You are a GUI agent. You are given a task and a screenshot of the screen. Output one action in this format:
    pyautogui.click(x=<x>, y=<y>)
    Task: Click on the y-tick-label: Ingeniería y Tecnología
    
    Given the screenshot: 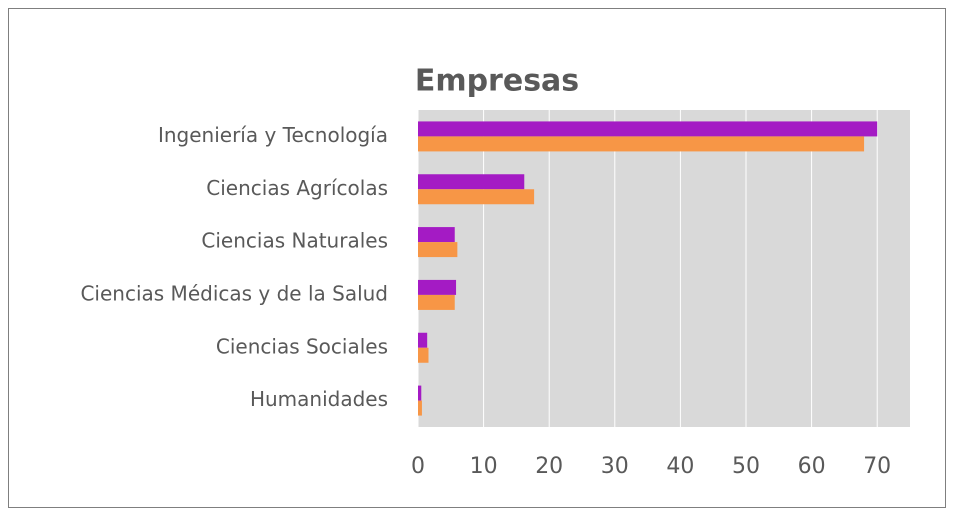 What is the action you would take?
    pyautogui.click(x=273, y=135)
    